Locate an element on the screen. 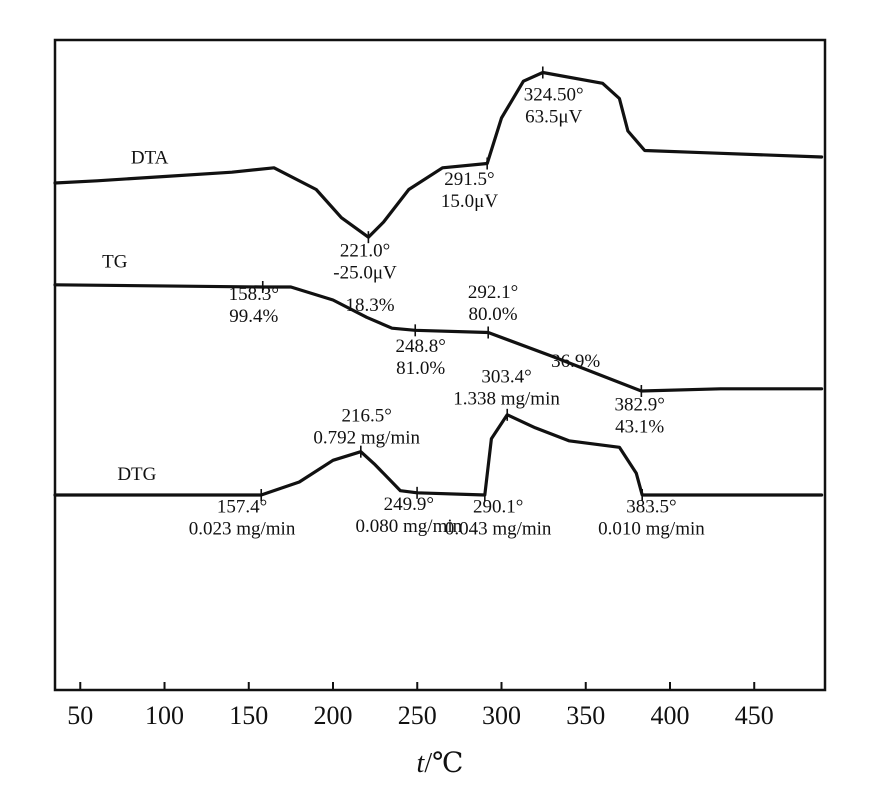  x-tick-label: 50 is located at coordinates (80, 715).